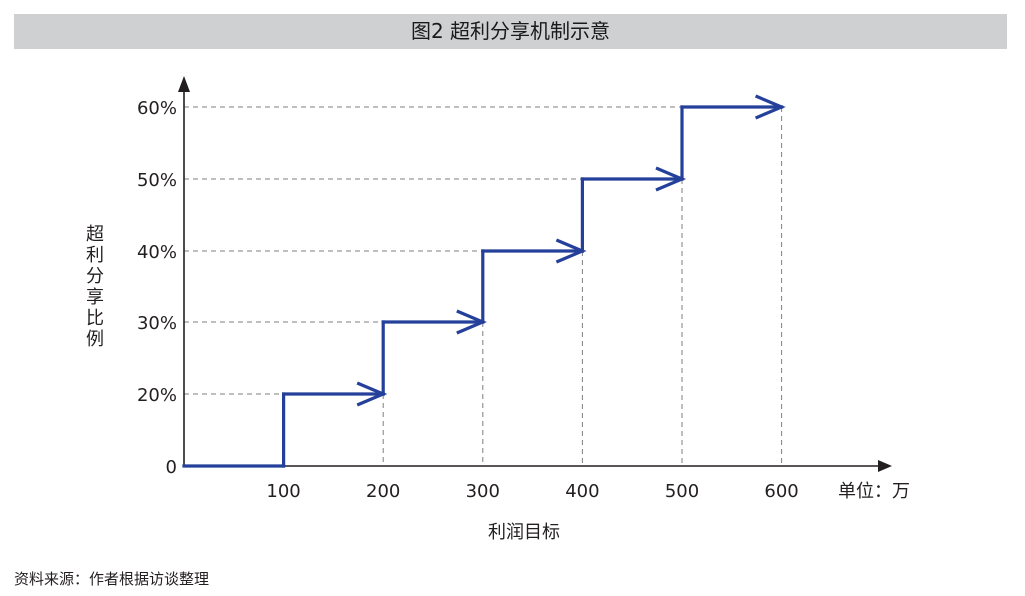 Image resolution: width=1025 pixels, height=596 pixels. I want to click on x-axis-arrow, so click(885, 466).